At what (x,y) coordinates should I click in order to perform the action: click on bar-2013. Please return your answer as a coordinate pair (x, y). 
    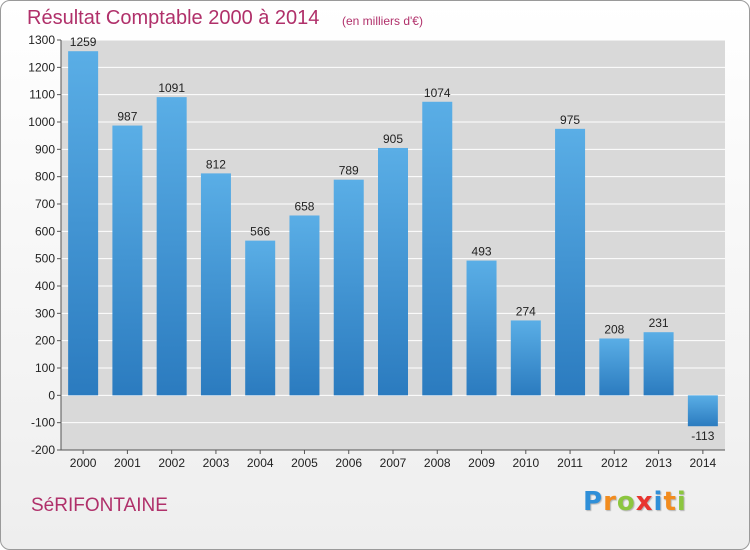
    Looking at the image, I should click on (658, 364).